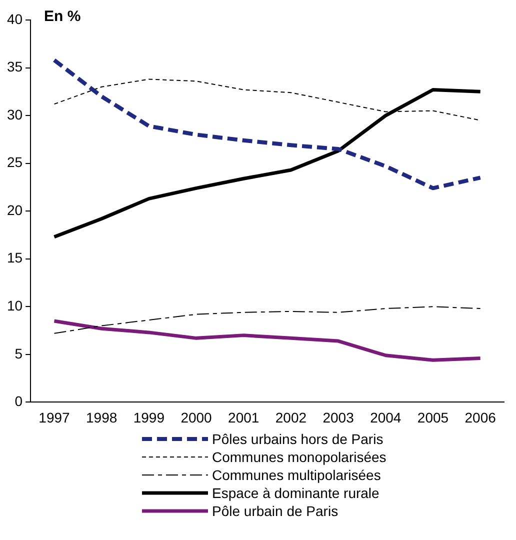 This screenshot has height=540, width=516. What do you see at coordinates (275, 511) in the screenshot?
I see `legend-label: Pôle urbain de Paris` at bounding box center [275, 511].